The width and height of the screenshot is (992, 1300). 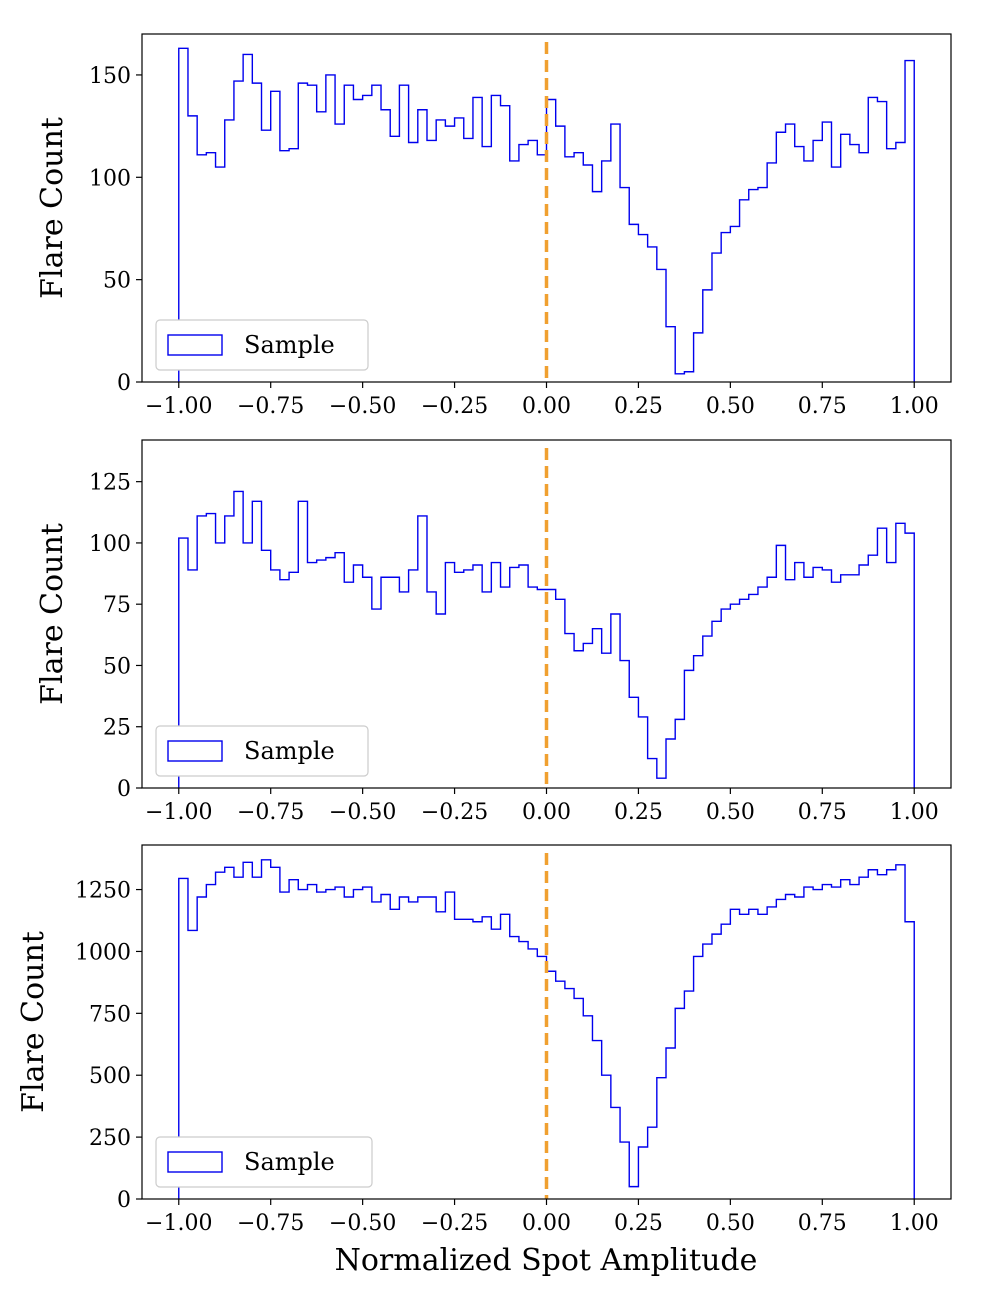 I want to click on y-tick-label: 250, so click(x=110, y=1138).